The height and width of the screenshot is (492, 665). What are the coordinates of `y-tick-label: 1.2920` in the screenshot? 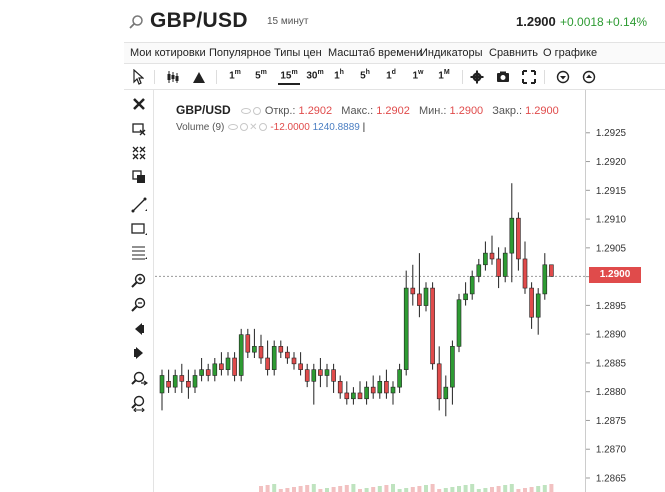 It's located at (611, 162).